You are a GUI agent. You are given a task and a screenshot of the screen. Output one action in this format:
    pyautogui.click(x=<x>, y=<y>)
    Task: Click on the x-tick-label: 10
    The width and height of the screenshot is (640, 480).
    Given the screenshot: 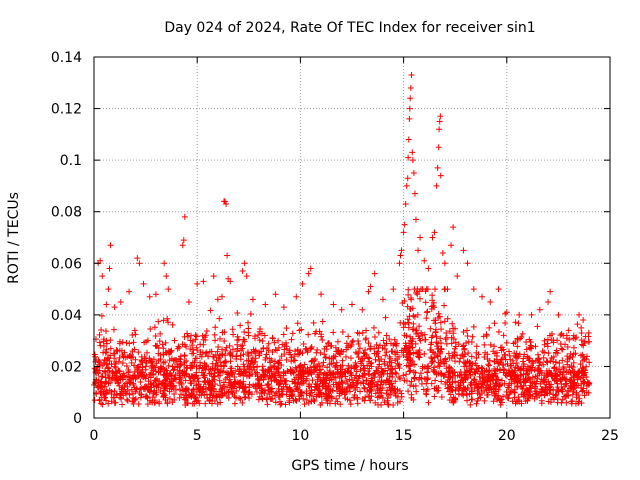 What is the action you would take?
    pyautogui.click(x=300, y=436)
    